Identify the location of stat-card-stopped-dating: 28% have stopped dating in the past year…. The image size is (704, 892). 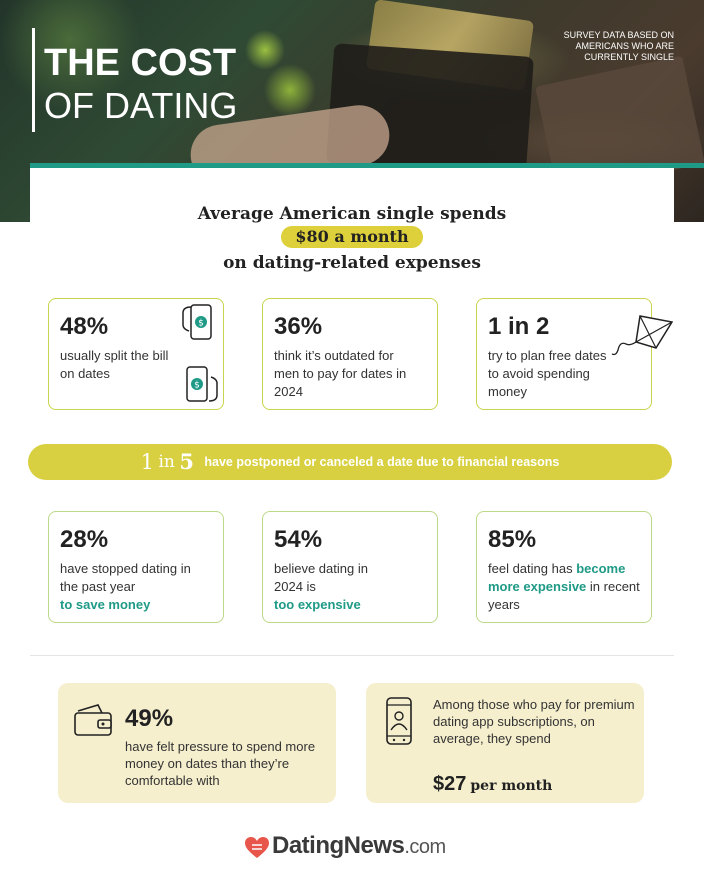
(136, 567).